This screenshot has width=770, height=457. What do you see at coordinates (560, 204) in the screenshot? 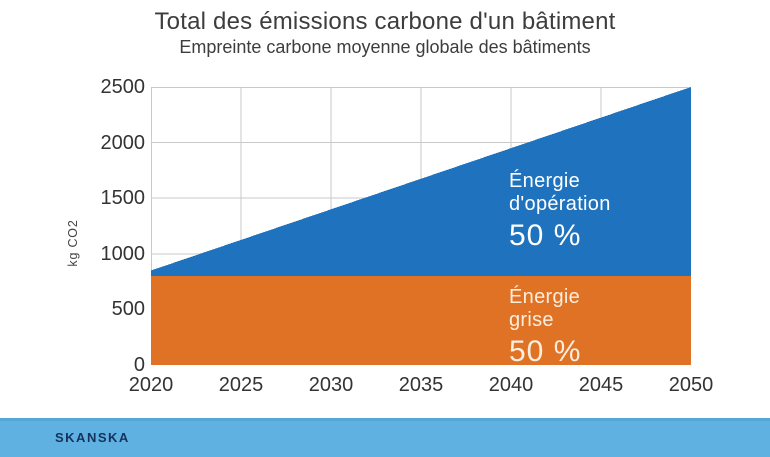
I see `series-label-line: d'opération` at bounding box center [560, 204].